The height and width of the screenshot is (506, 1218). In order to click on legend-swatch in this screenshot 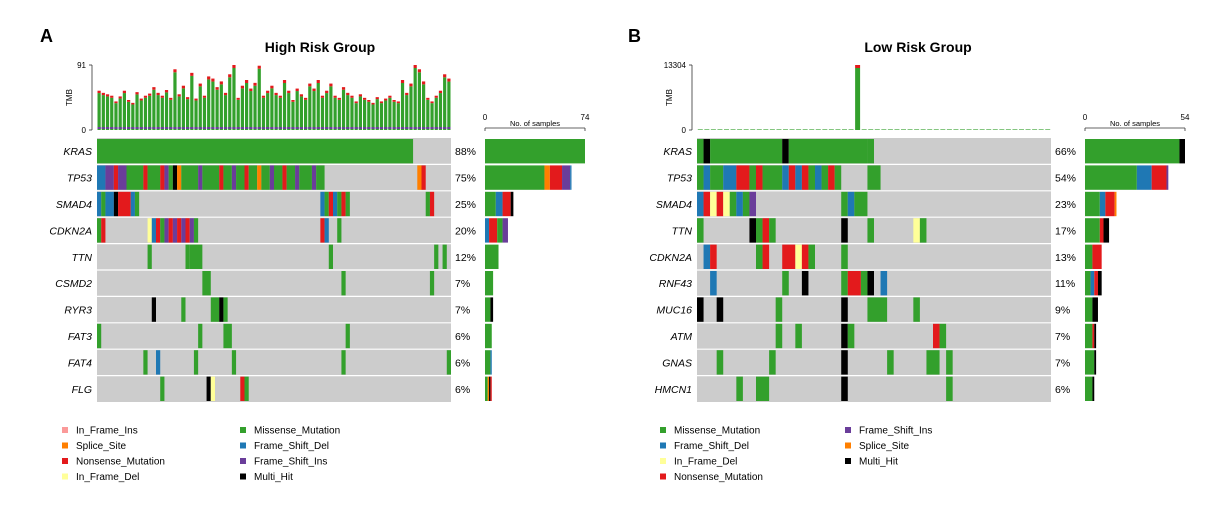, I will do `click(65, 430)`.